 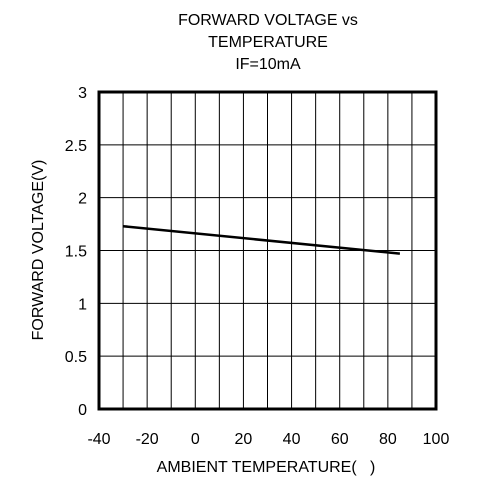 I want to click on chart-title: FORWARD VOLTAGE vs TEMPERATURE IF=10mA, so click(x=268, y=42).